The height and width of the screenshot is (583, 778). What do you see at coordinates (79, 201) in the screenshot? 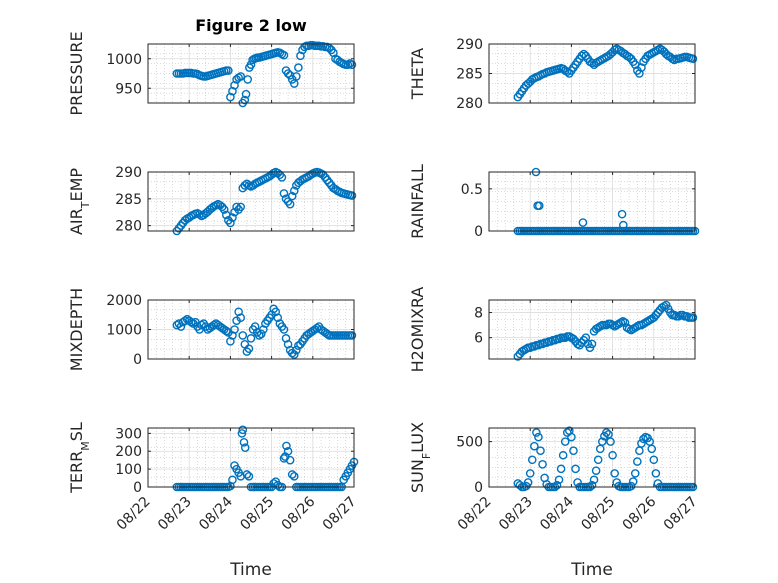
I see `y-axis-label: AIRTEMP` at bounding box center [79, 201].